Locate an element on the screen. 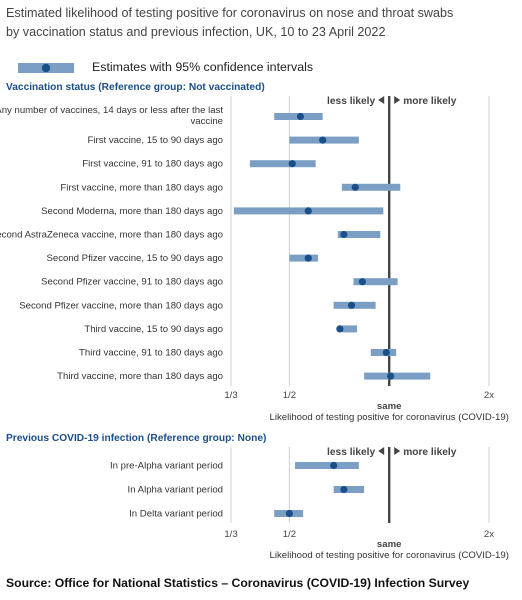 The image size is (522, 600). row-label: Third vaccine, 91 to 180 days ago is located at coordinates (151, 353).